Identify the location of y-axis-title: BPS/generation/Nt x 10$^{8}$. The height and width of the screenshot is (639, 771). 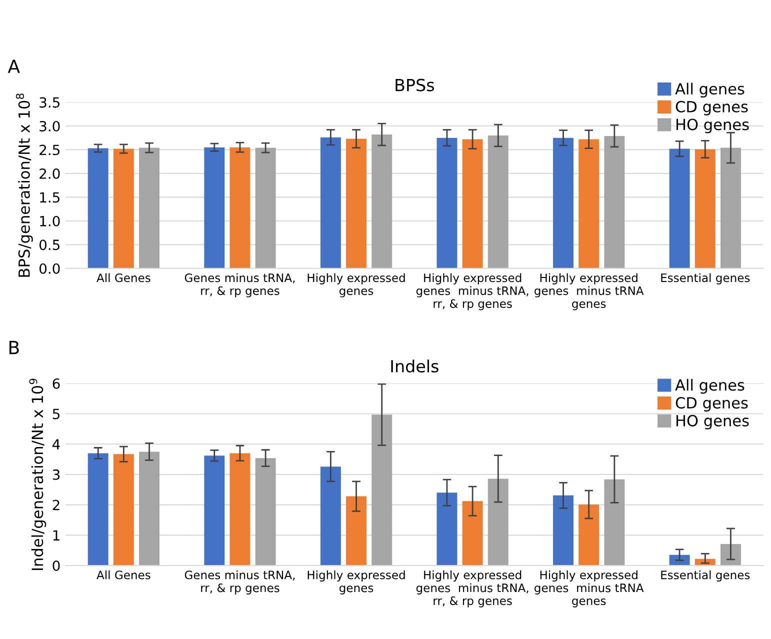
(24, 185).